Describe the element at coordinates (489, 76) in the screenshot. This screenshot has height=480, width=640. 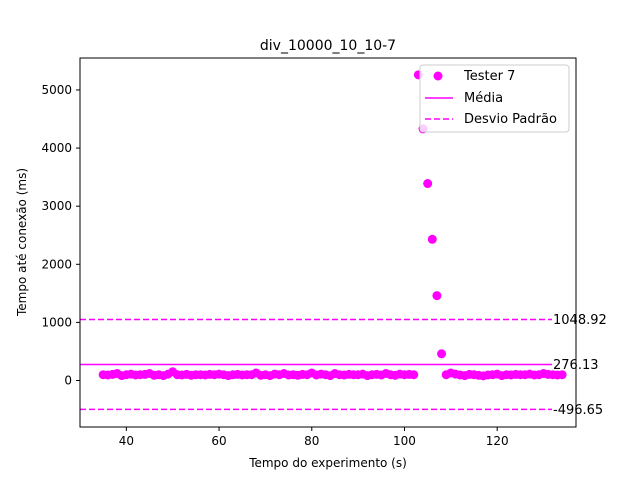
I see `legend-label-tester: Tester 7` at that location.